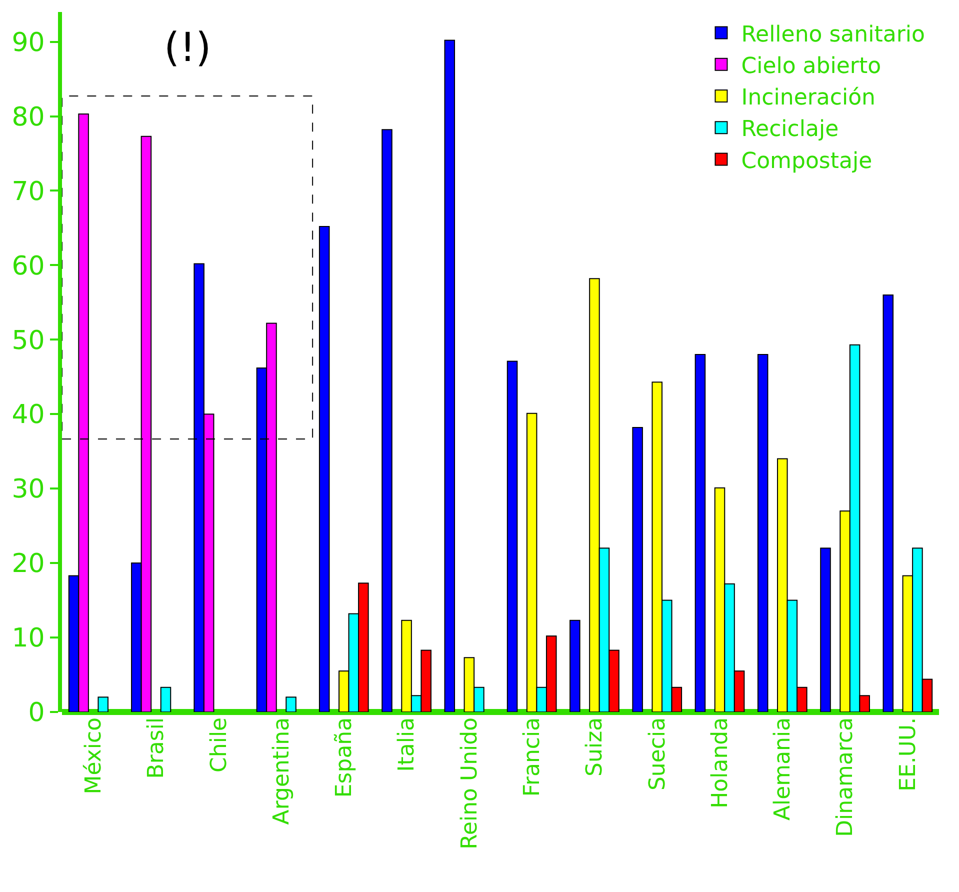 The width and height of the screenshot is (959, 892). I want to click on x-tick-label: México, so click(93, 755).